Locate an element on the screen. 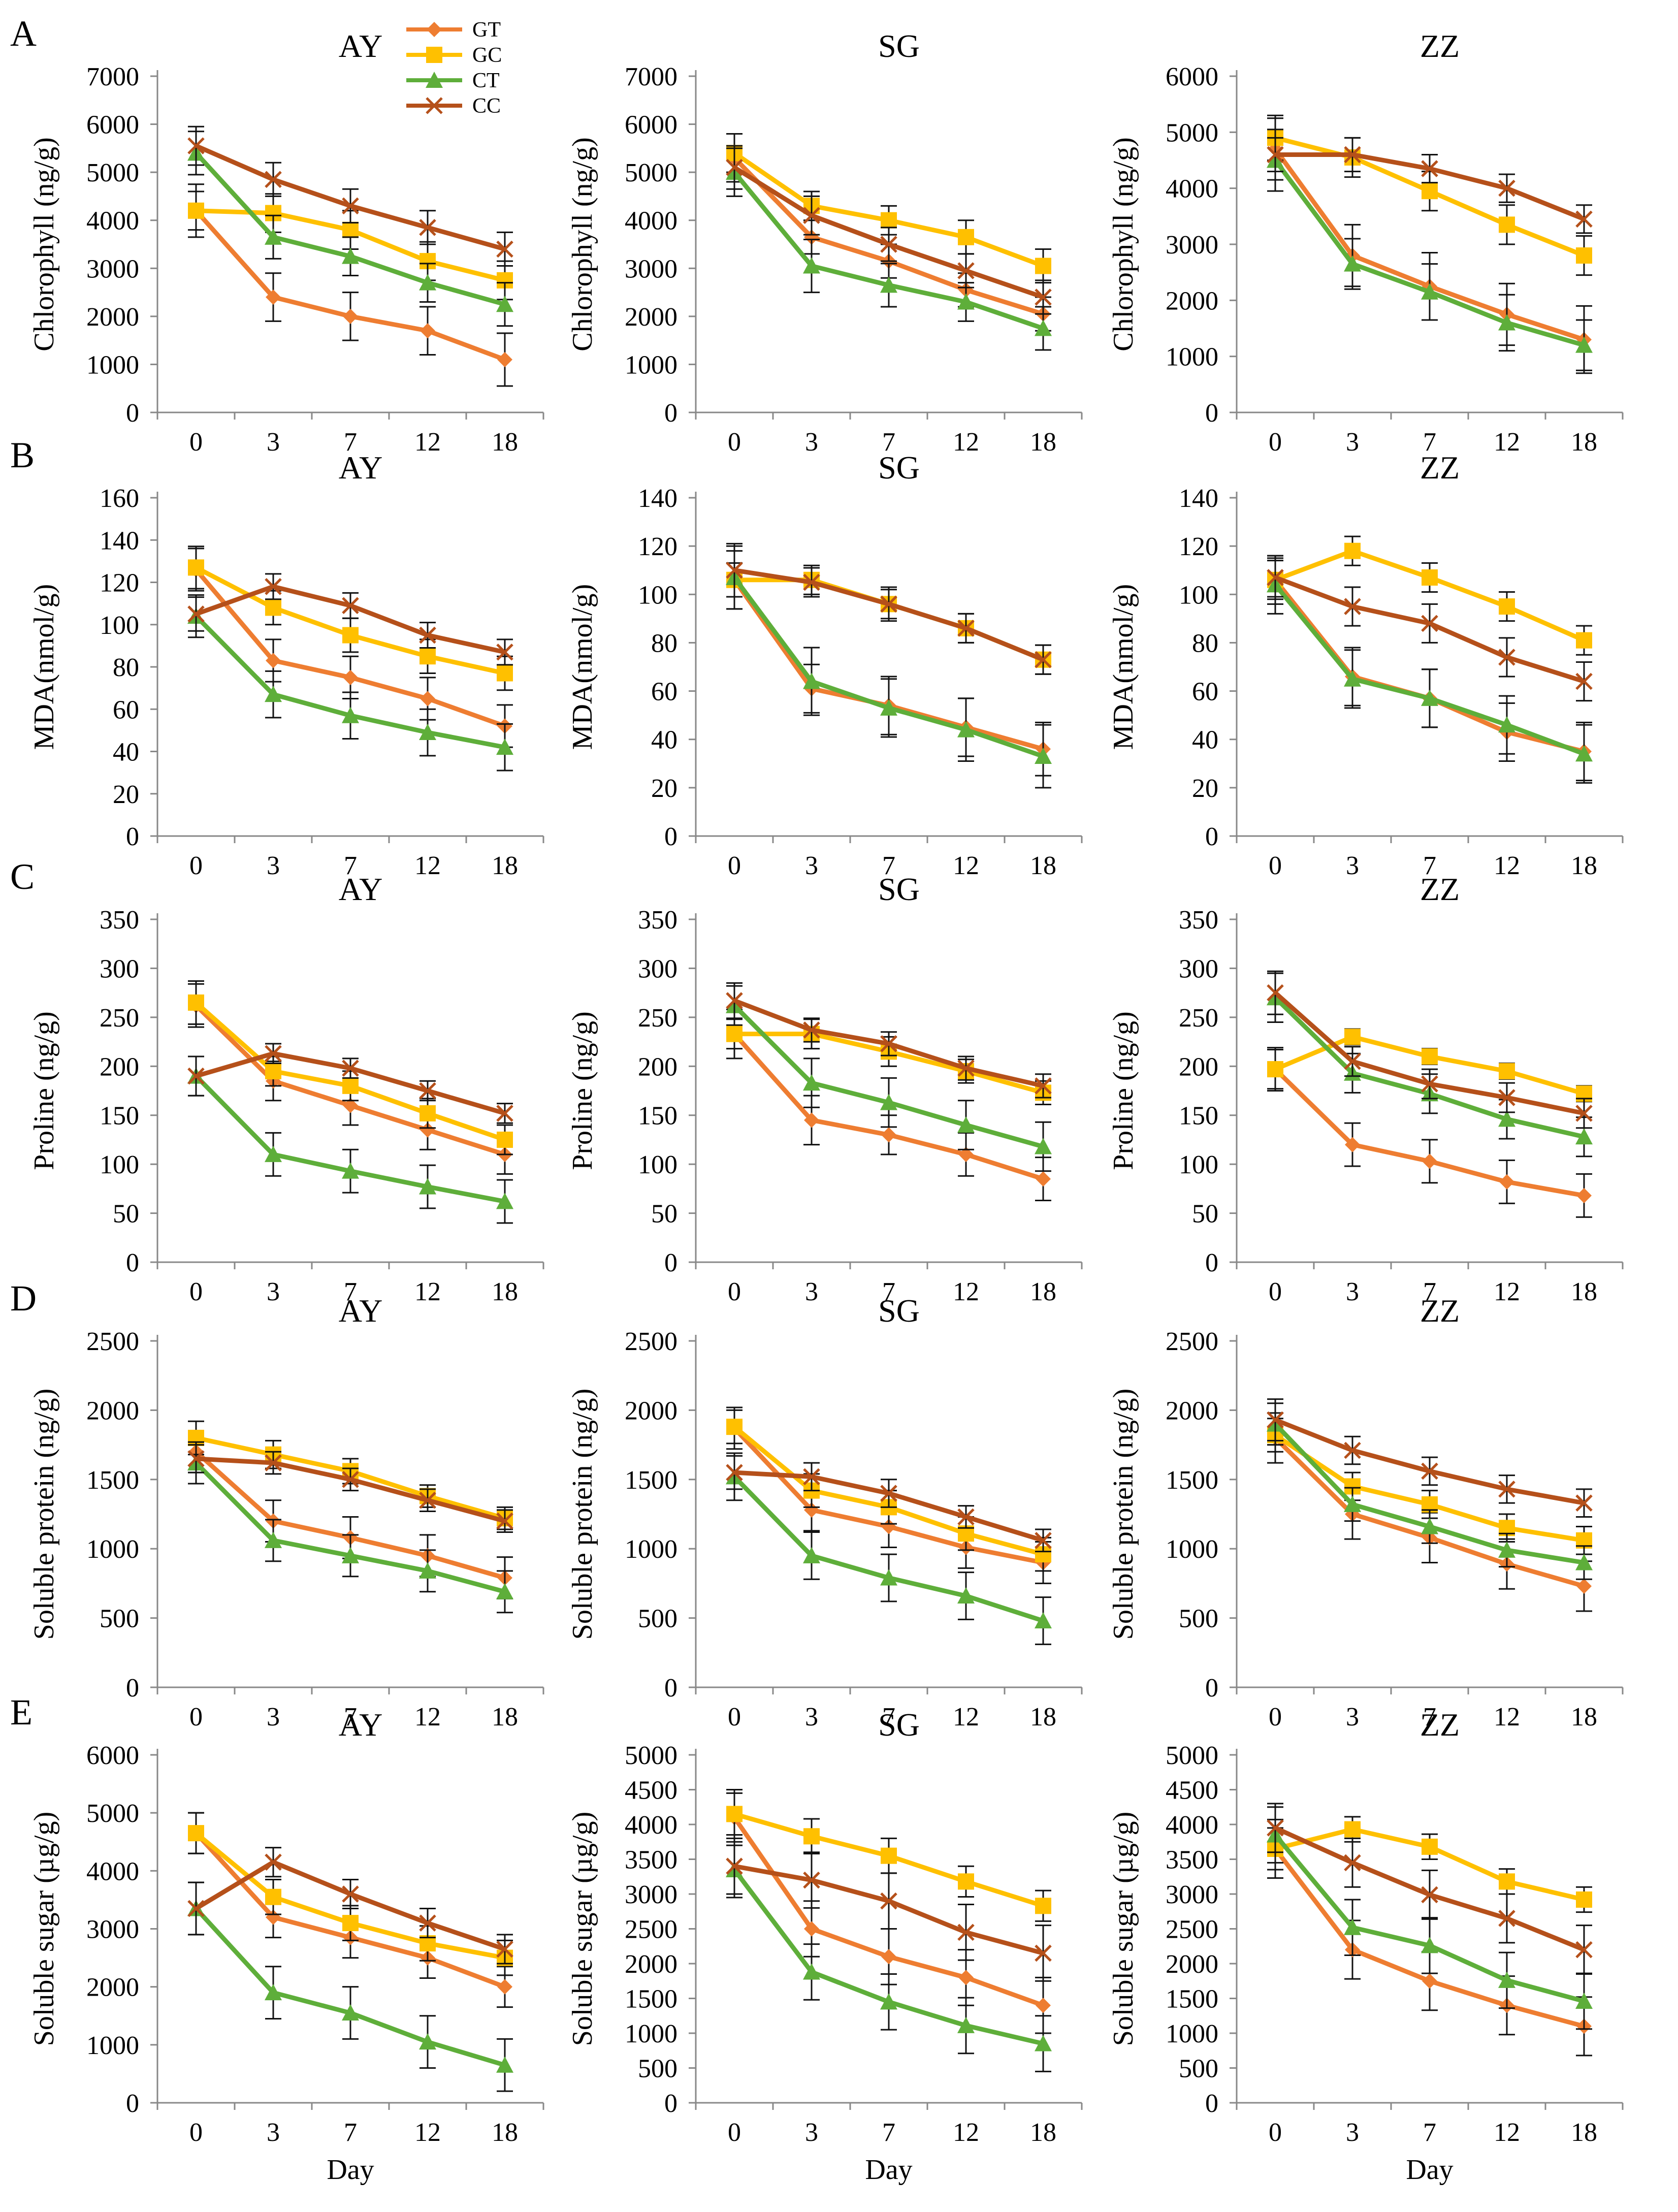  y-tick-label: 500 is located at coordinates (1199, 2069).